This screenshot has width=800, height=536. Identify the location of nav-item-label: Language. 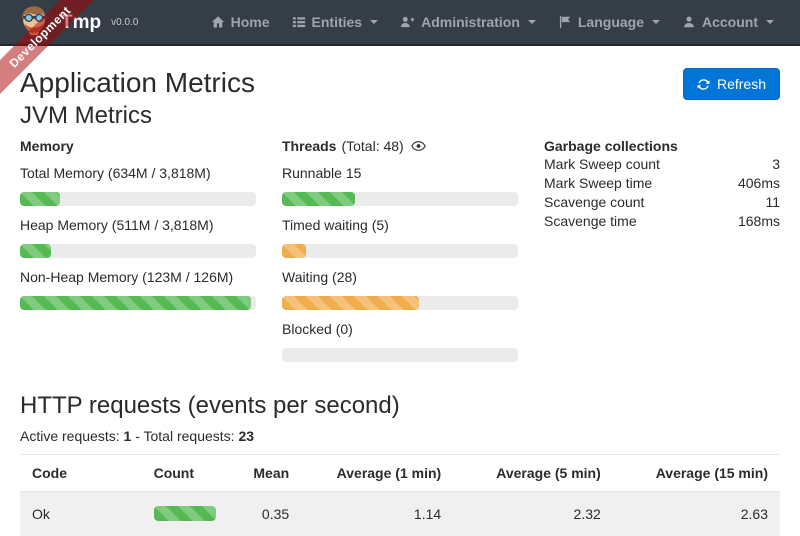
(610, 22).